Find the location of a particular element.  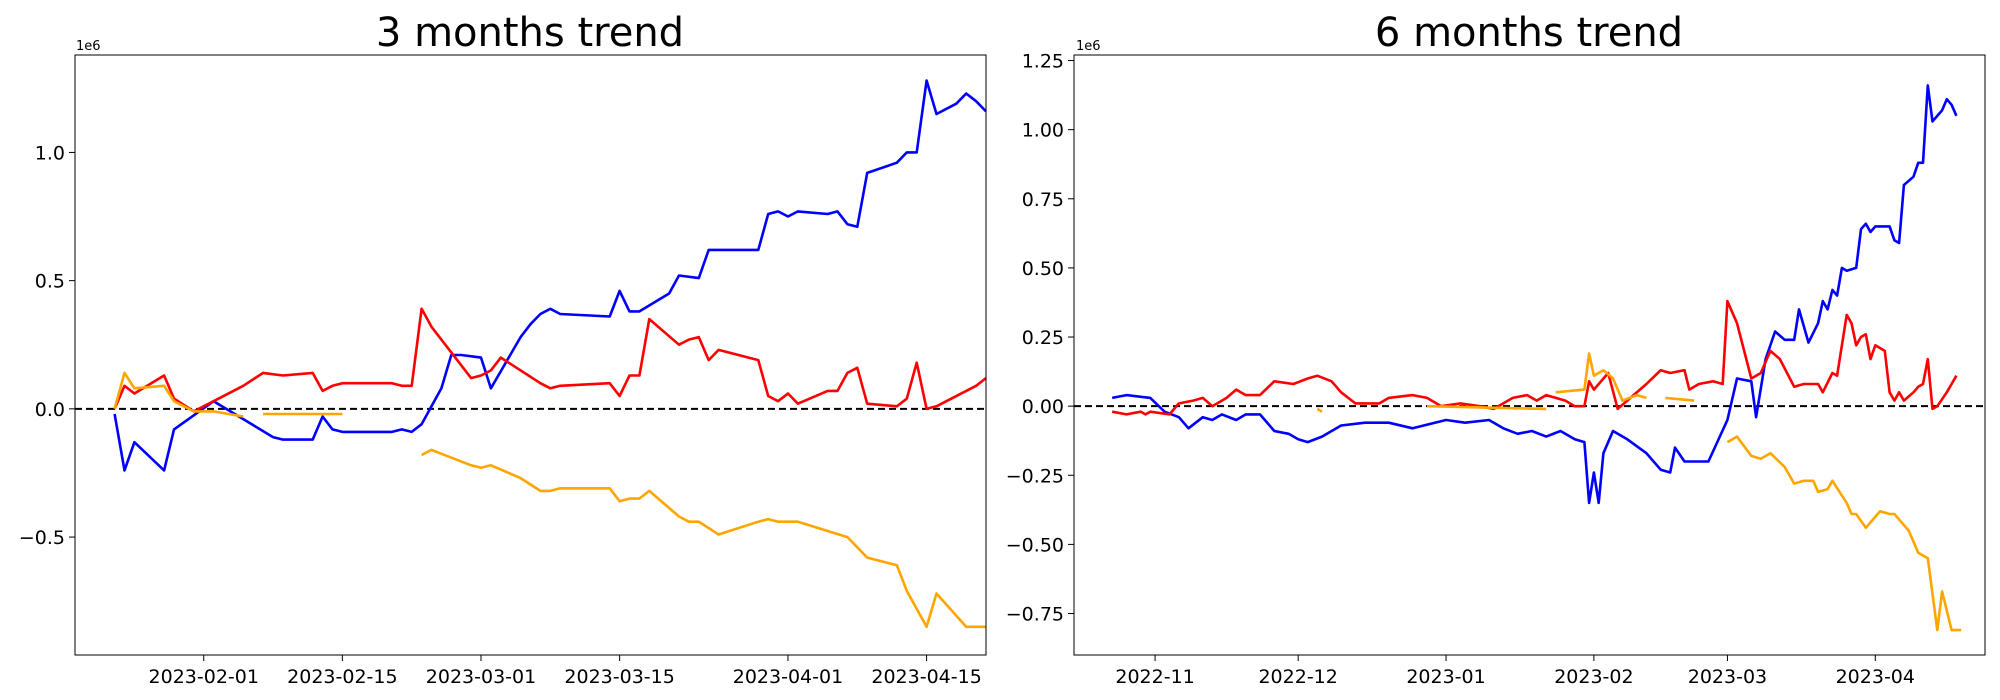

x-tick-label: 2023-03-01 is located at coordinates (481, 677).